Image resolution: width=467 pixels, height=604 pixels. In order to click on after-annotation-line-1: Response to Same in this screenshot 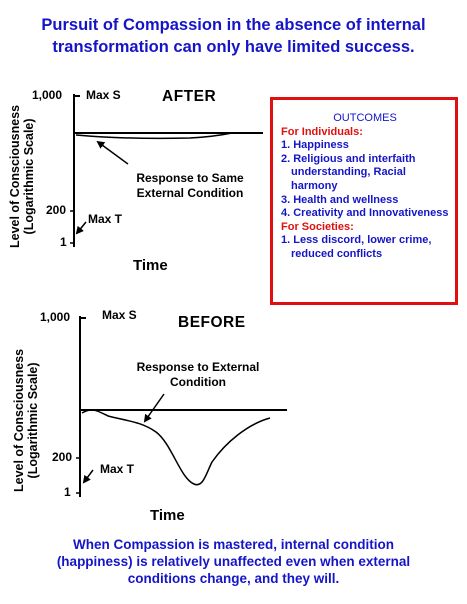, I will do `click(190, 178)`.